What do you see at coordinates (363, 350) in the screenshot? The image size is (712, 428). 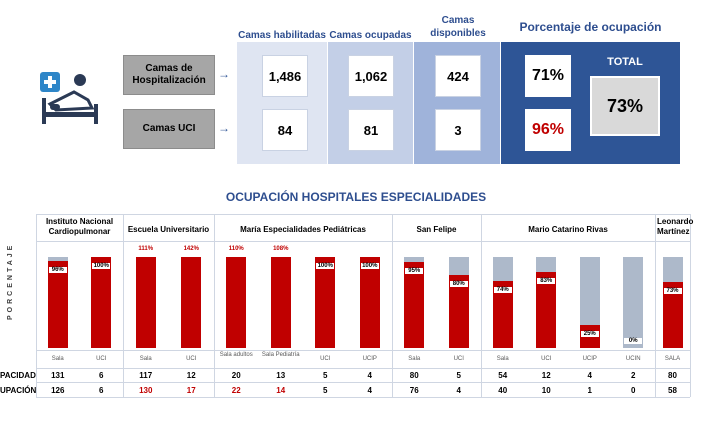 I see `axis-line` at bounding box center [363, 350].